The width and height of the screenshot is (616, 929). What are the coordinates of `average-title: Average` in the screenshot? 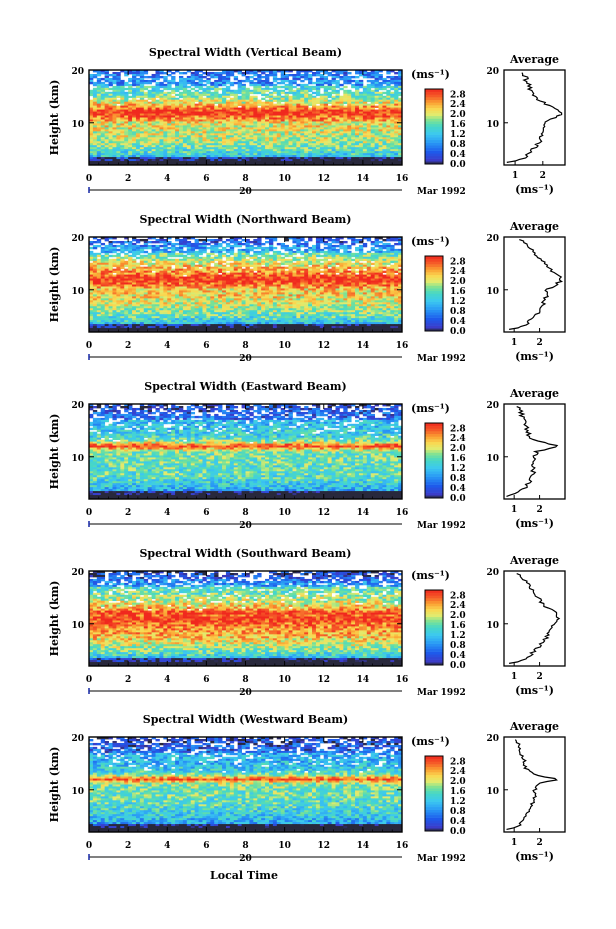 It's located at (534, 59).